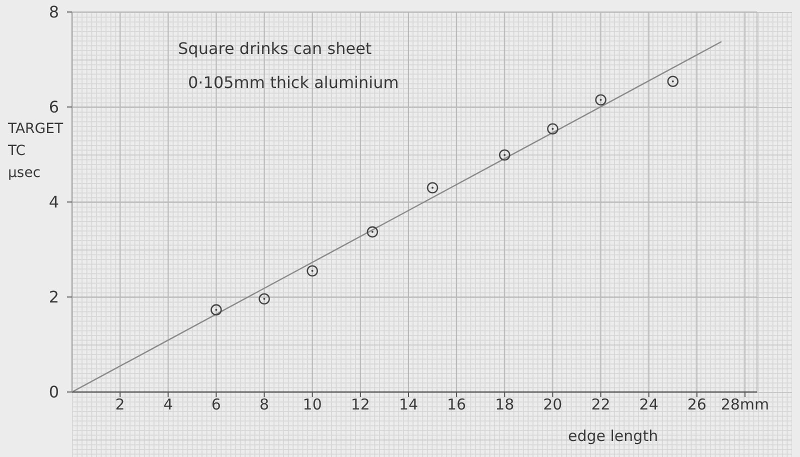  I want to click on y-axis-title: TARGET TC μsec, so click(36, 151).